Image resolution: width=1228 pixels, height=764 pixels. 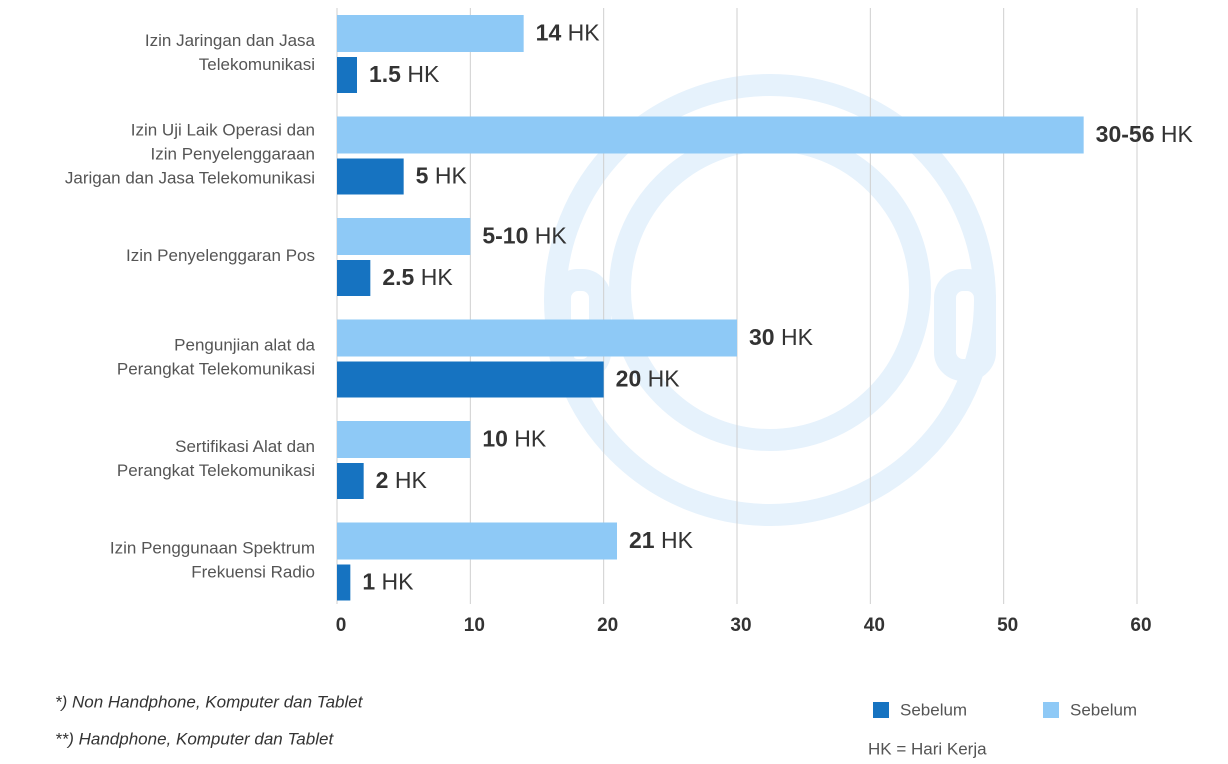 I want to click on value-label: 10 HK, so click(x=514, y=439).